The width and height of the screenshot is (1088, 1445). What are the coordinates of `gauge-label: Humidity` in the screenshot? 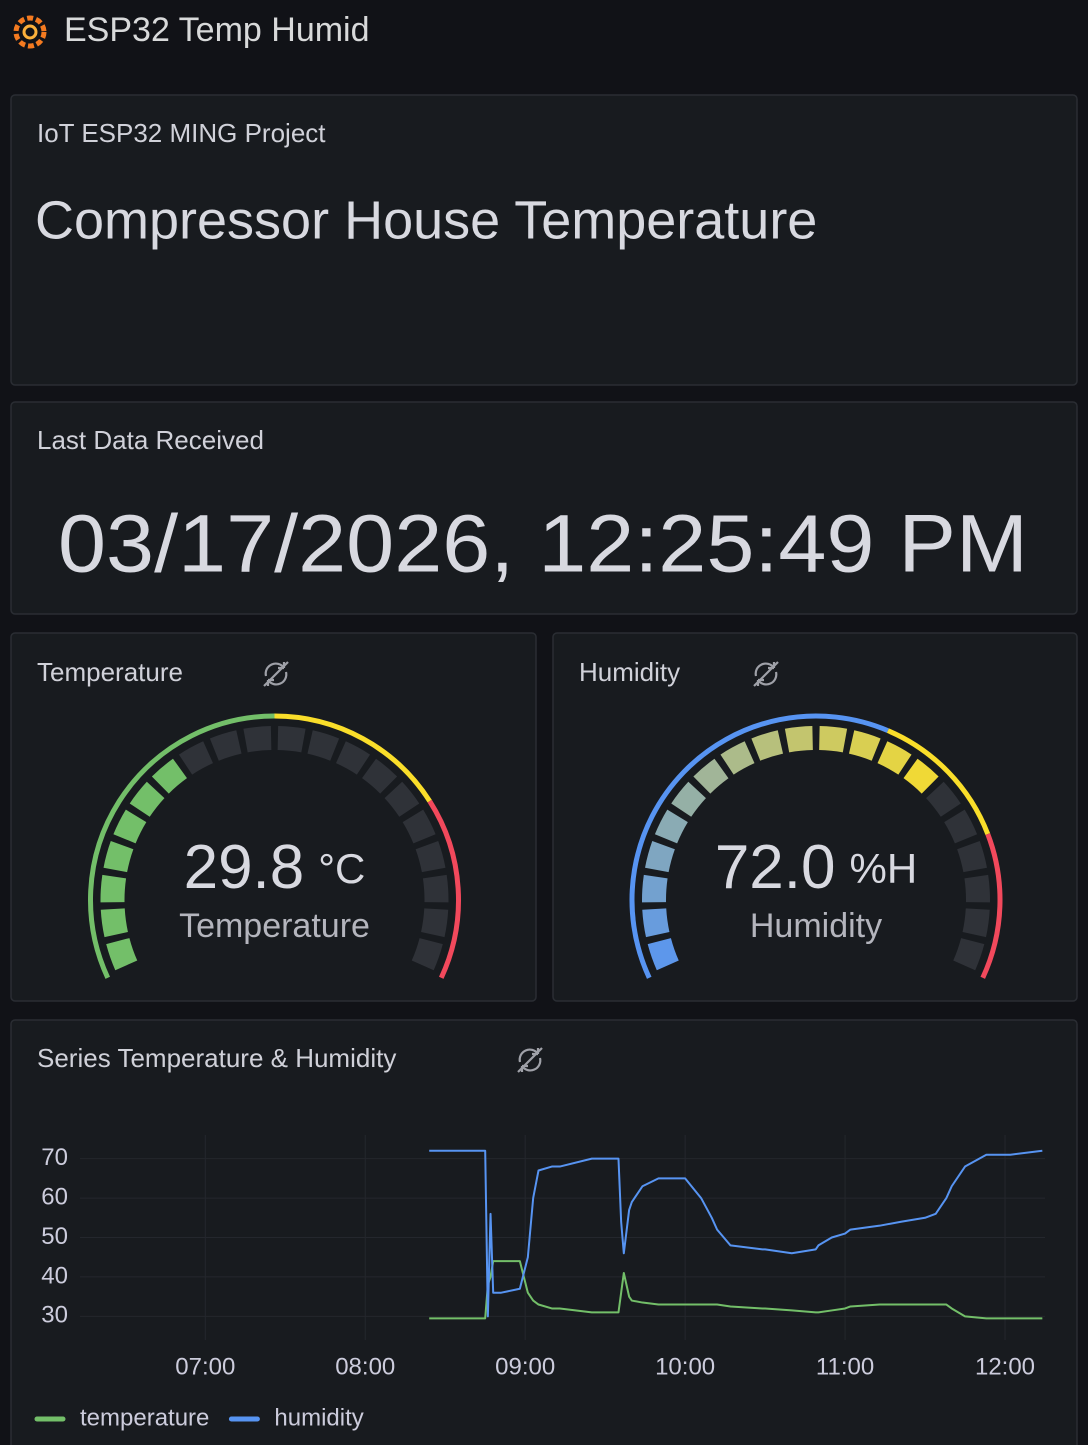 It's located at (816, 926).